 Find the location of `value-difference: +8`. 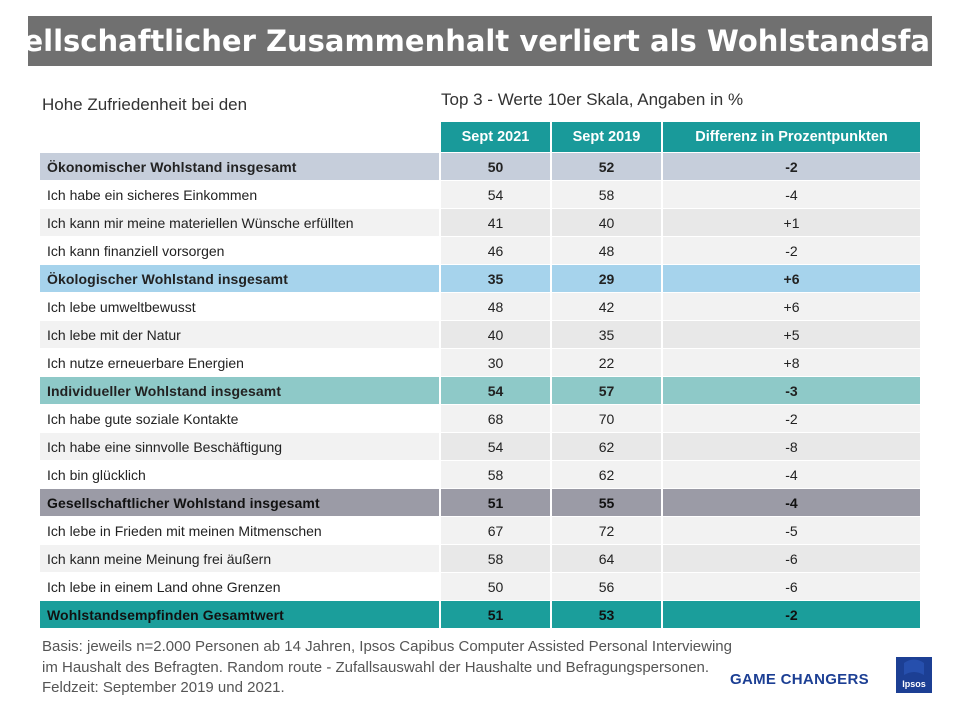

value-difference: +8 is located at coordinates (790, 362).